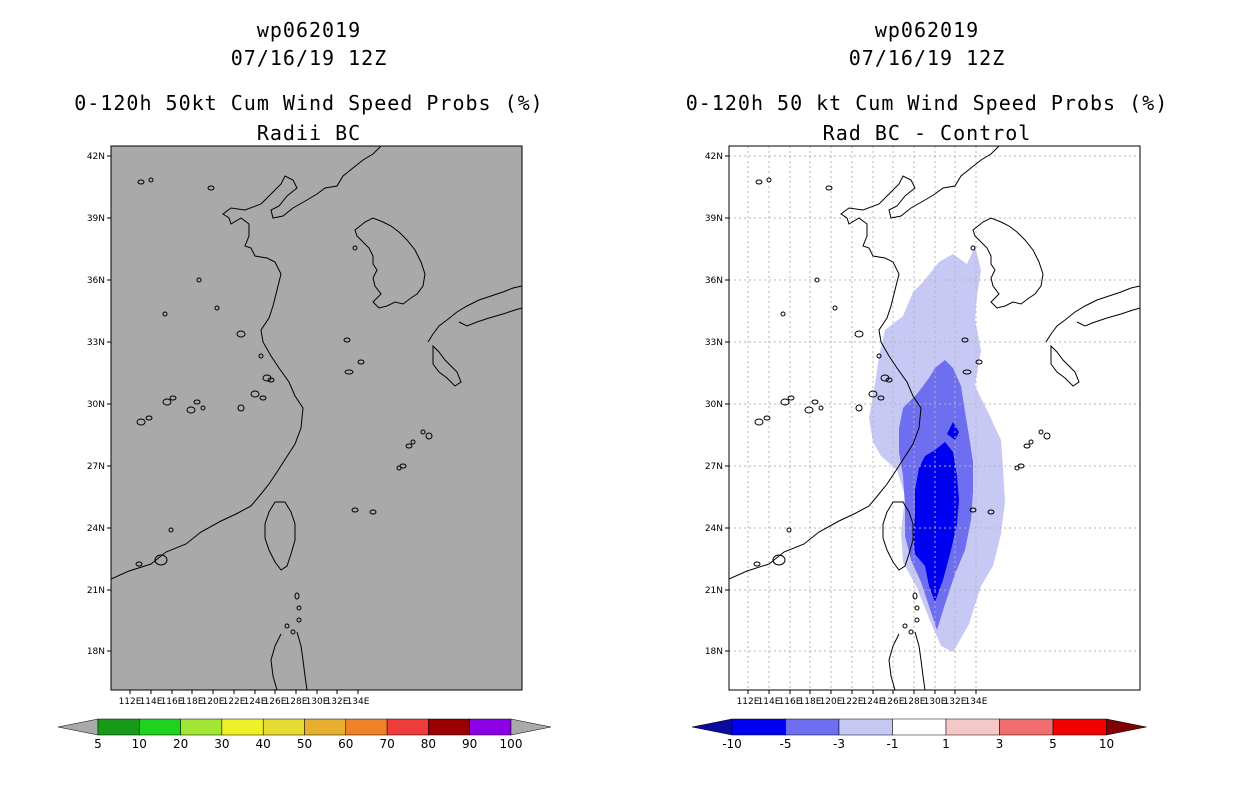 The width and height of the screenshot is (1236, 800). Describe the element at coordinates (96, 467) in the screenshot. I see `lat-tick-label: 27N` at that location.